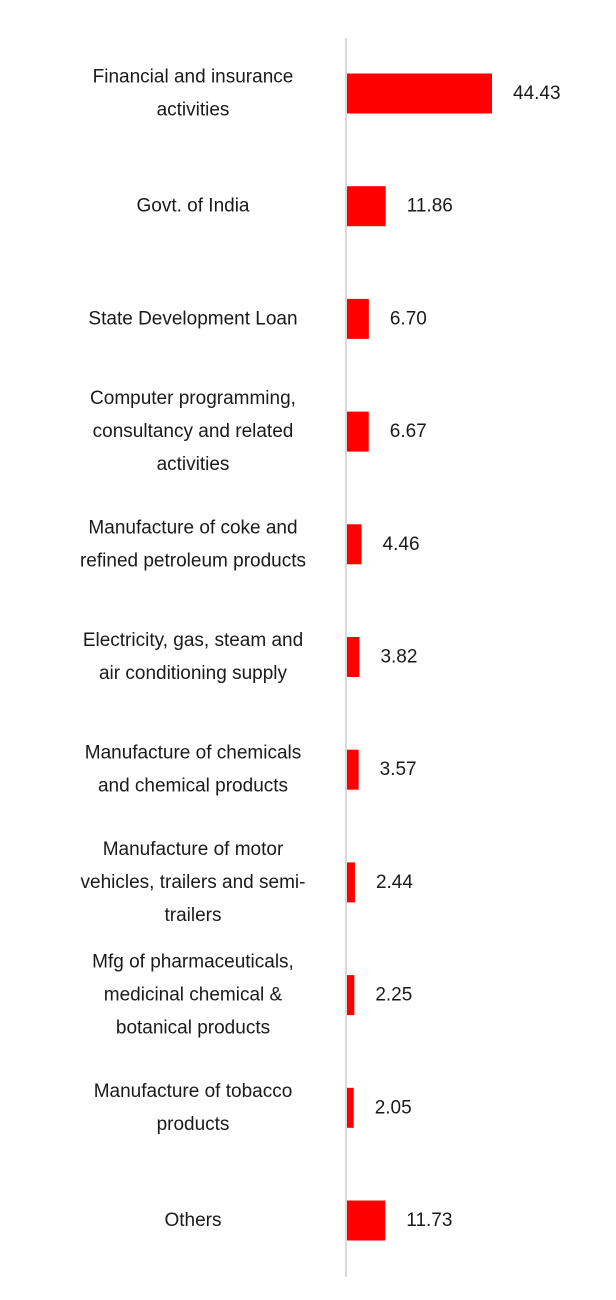 This screenshot has height=1300, width=616. Describe the element at coordinates (193, 1124) in the screenshot. I see `category-label-line: products` at that location.